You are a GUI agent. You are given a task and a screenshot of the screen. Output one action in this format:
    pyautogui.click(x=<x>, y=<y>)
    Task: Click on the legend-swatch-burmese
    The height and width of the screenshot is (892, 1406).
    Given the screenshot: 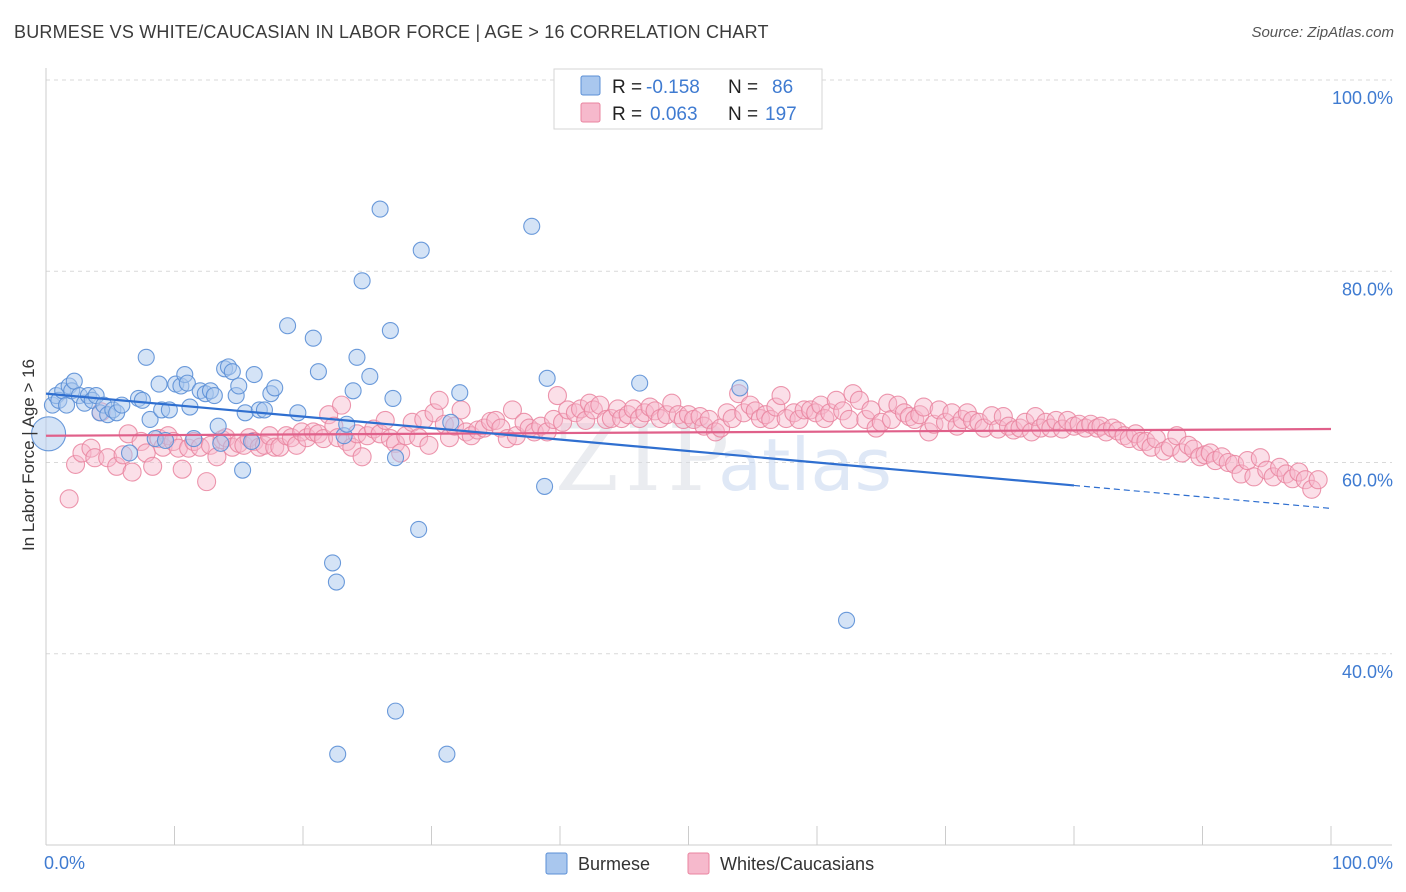 What is the action you would take?
    pyautogui.click(x=590, y=85)
    